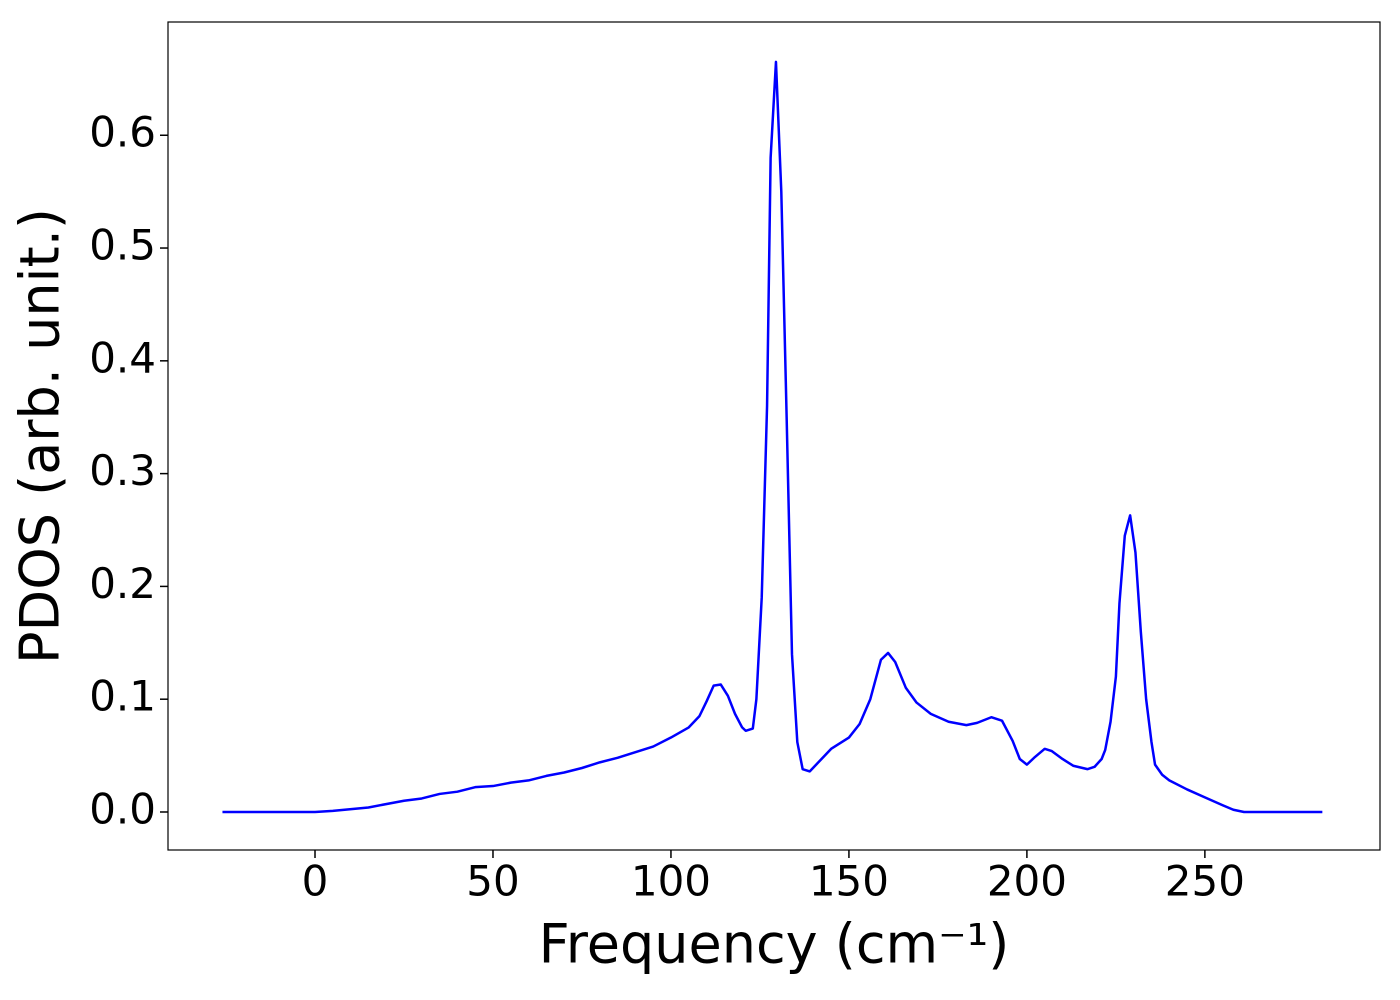 The height and width of the screenshot is (1000, 1400). What do you see at coordinates (122, 132) in the screenshot?
I see `y-tick-label: 0.6` at bounding box center [122, 132].